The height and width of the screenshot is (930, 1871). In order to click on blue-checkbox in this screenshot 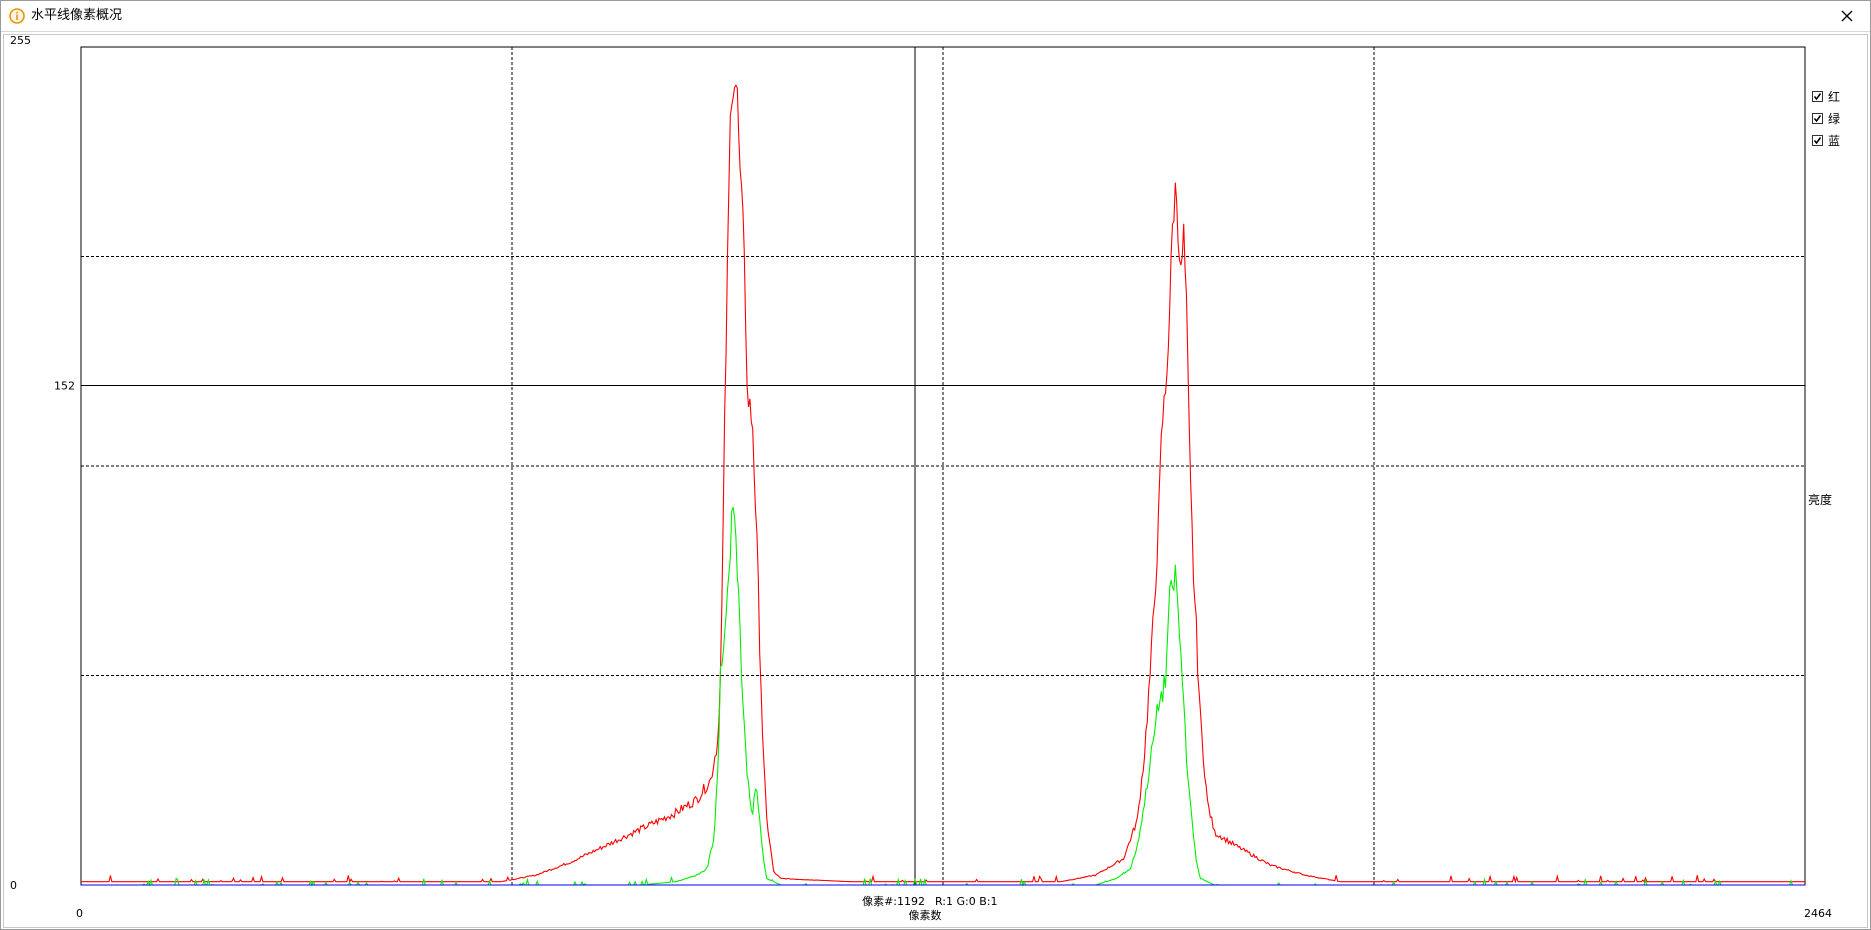, I will do `click(1817, 140)`.